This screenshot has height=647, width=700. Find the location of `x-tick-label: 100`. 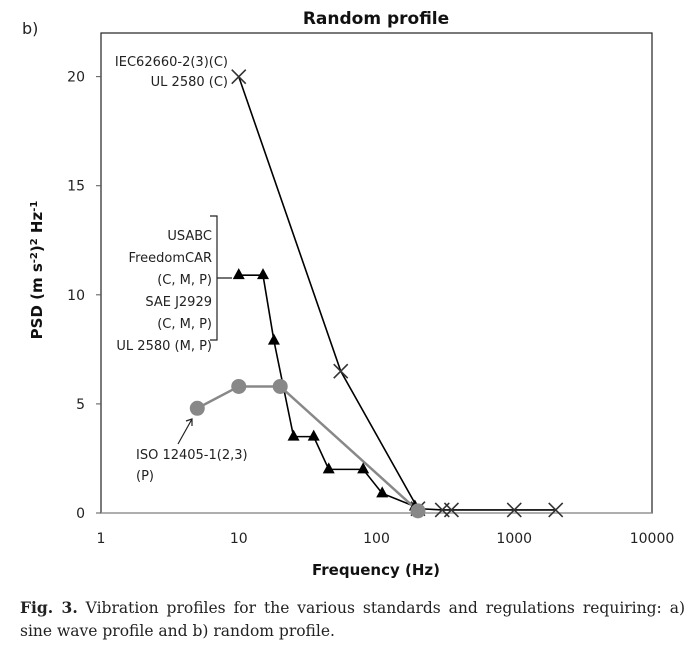

x-tick-label: 100 is located at coordinates (376, 539).